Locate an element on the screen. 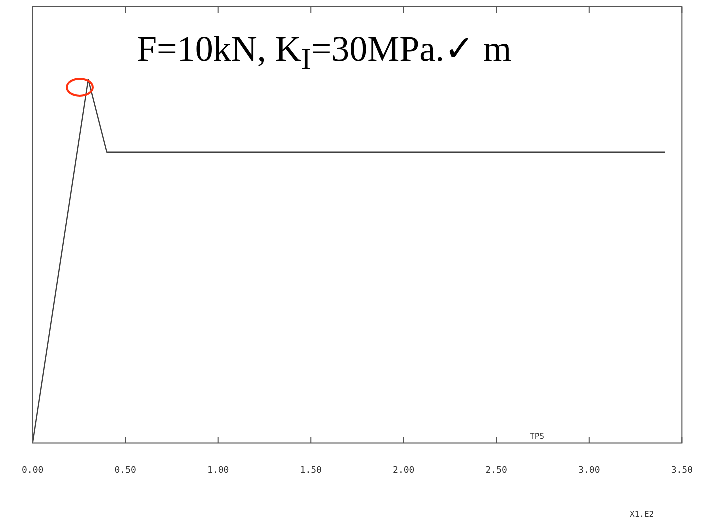 Image resolution: width=715 pixels, height=526 pixels. x-tick-label: 3.00 is located at coordinates (589, 471).